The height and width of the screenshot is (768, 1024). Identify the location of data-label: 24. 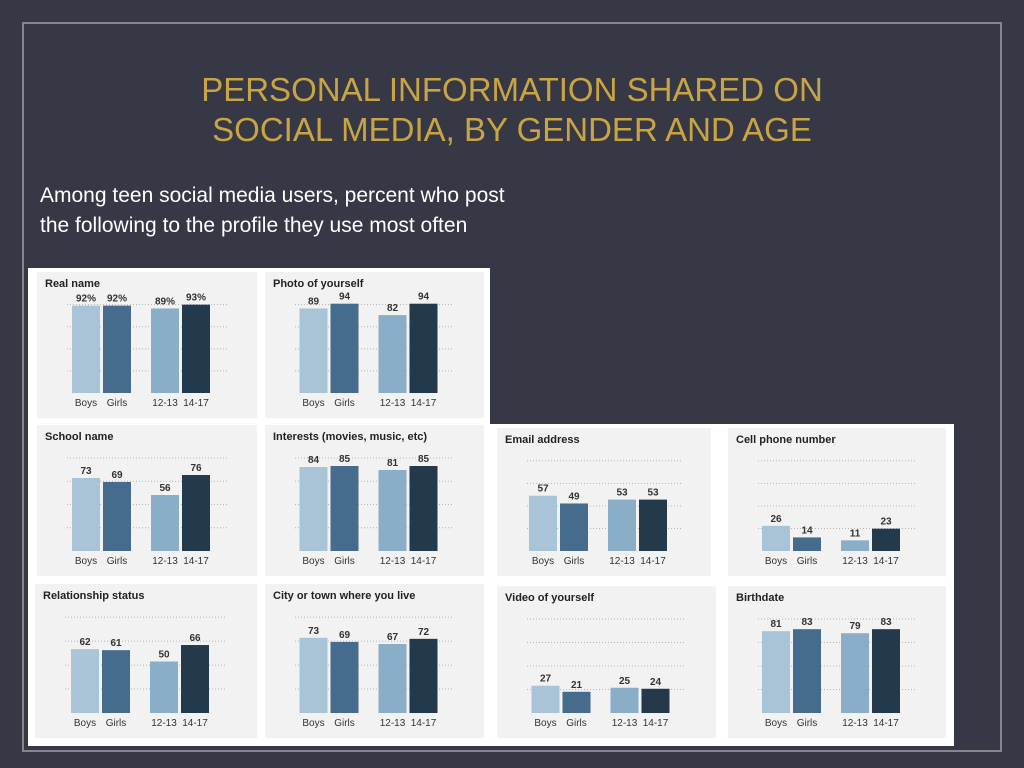
(656, 682).